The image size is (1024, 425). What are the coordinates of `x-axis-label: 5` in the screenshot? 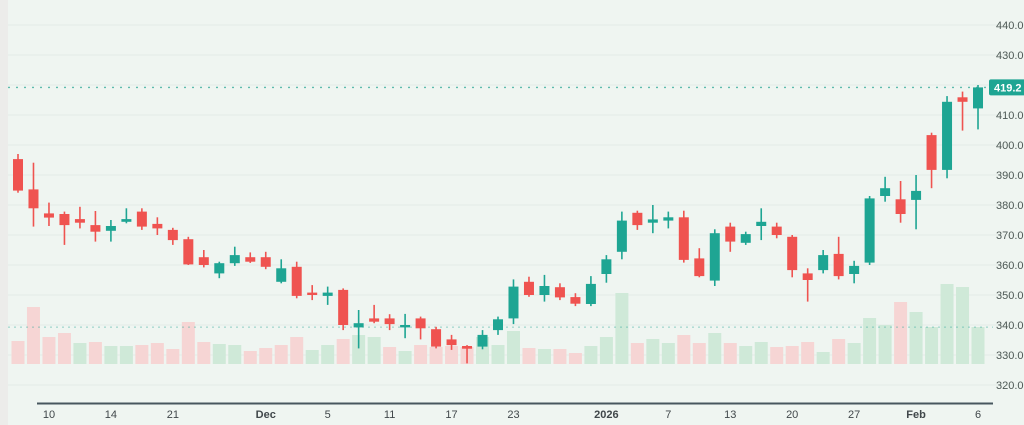 It's located at (328, 415).